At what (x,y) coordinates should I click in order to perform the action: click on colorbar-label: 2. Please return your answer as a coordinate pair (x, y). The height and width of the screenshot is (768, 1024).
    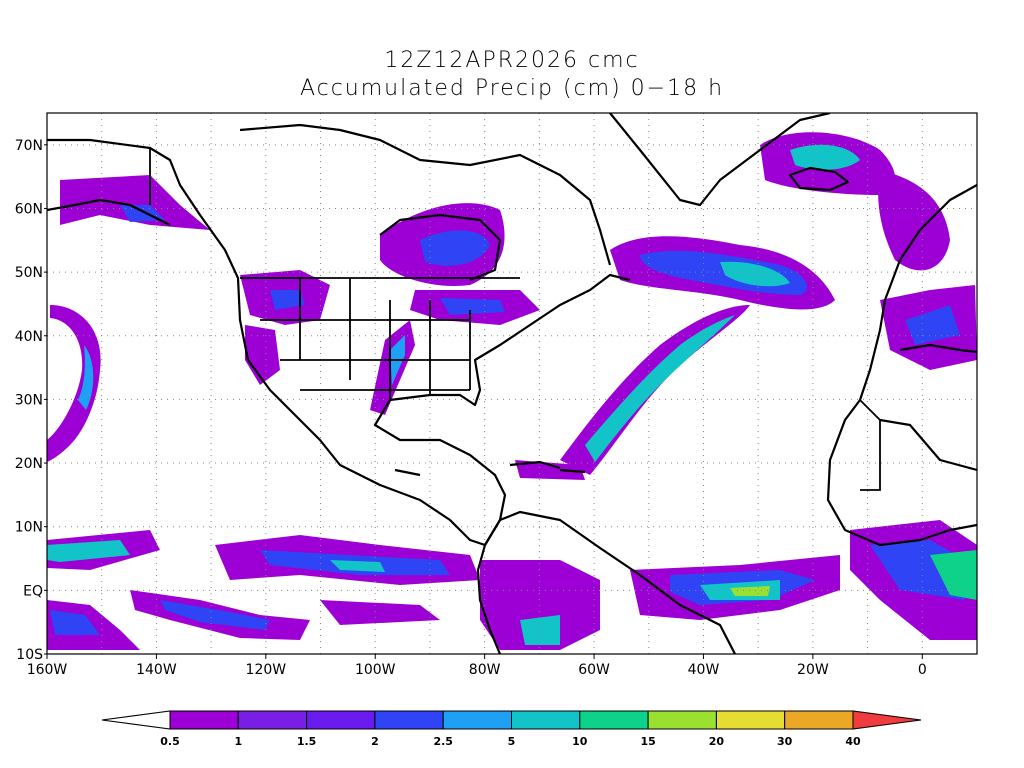
    Looking at the image, I should click on (375, 741).